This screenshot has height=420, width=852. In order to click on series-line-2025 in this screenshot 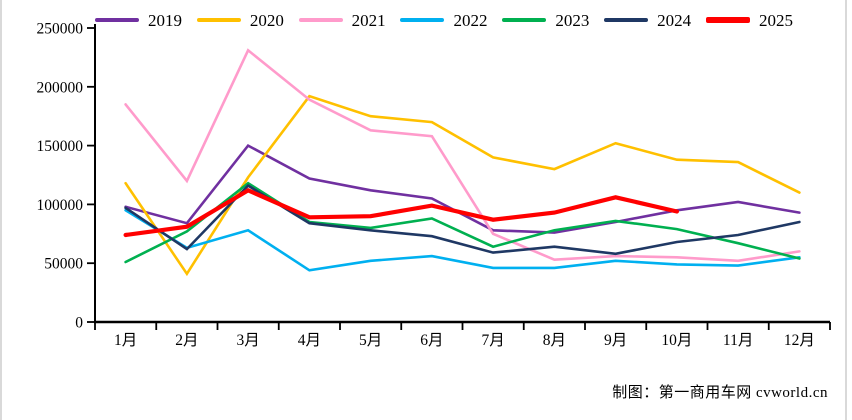, I will do `click(401, 212)`.